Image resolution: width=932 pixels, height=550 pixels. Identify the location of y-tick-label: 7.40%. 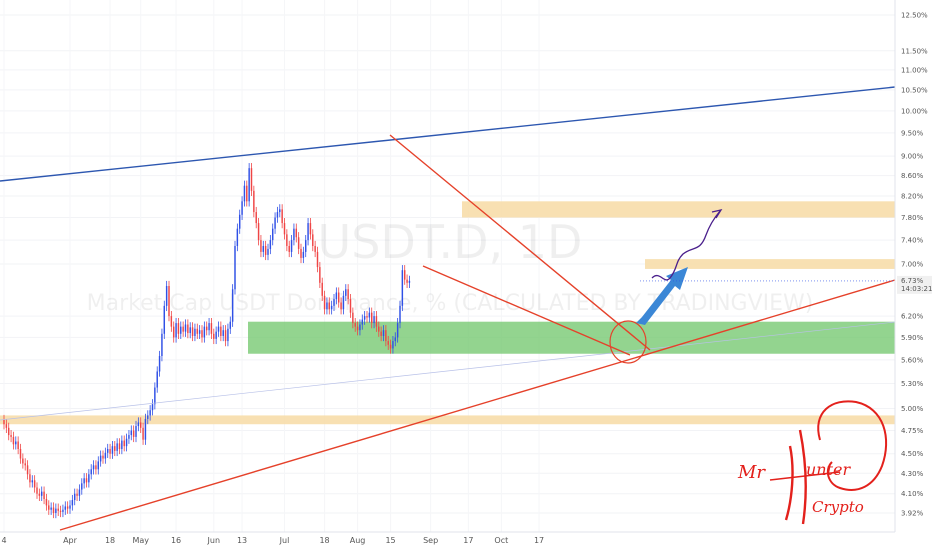
(912, 241).